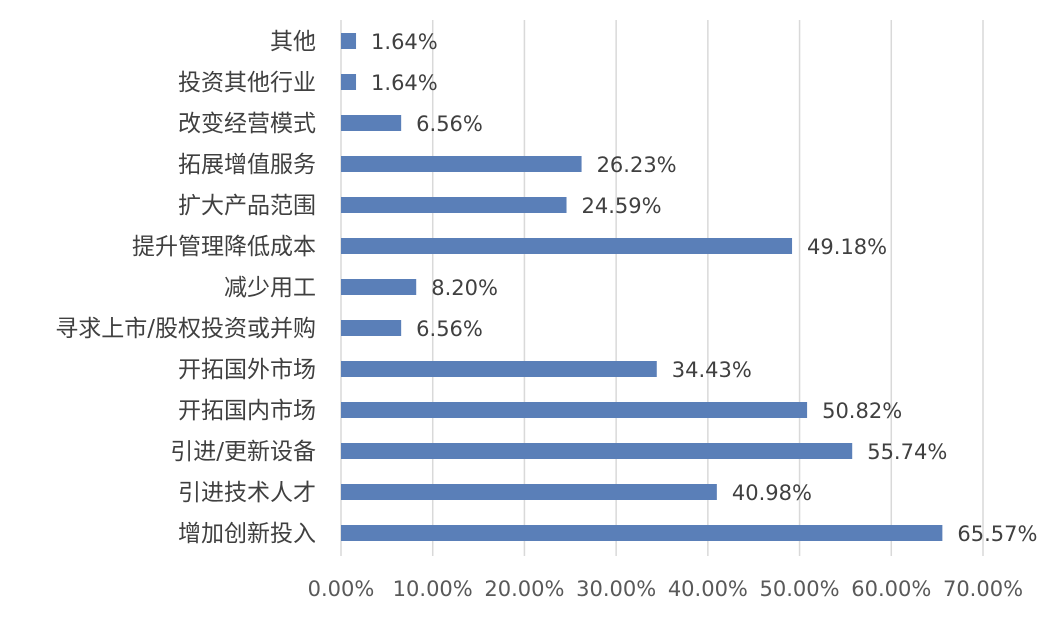  Describe the element at coordinates (247, 124) in the screenshot. I see `category-label: 改变经营模式` at that location.